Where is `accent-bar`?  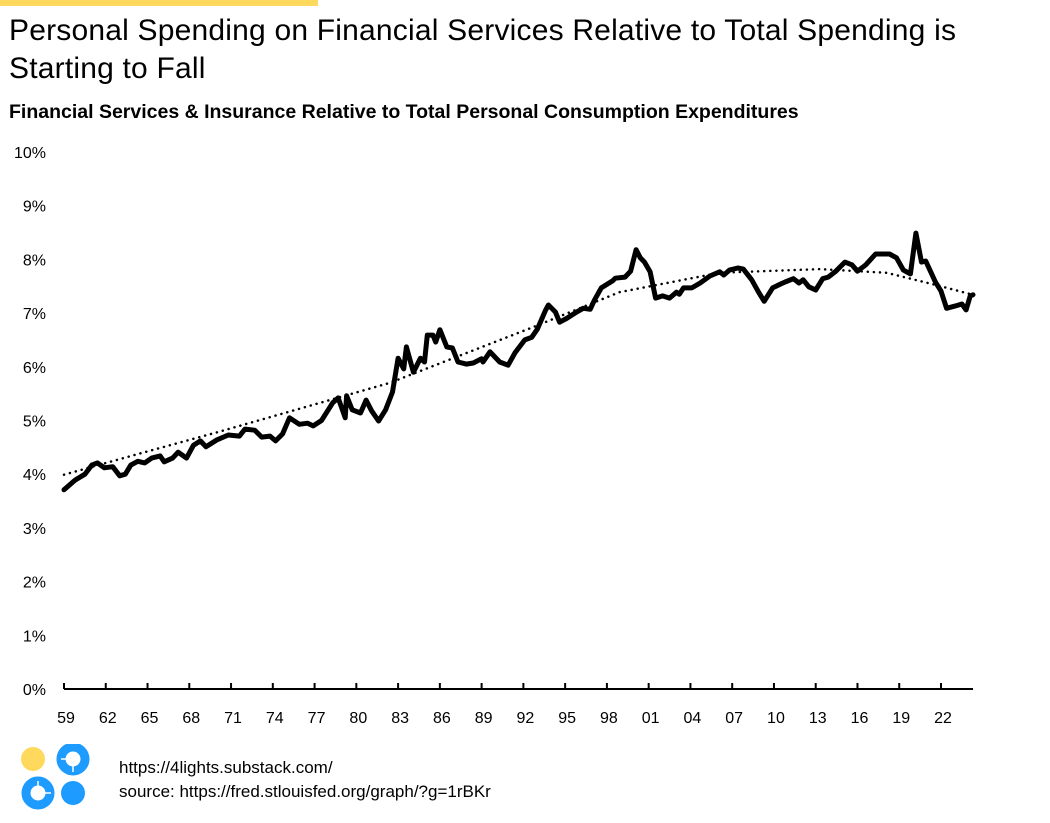
accent-bar is located at coordinates (159, 3).